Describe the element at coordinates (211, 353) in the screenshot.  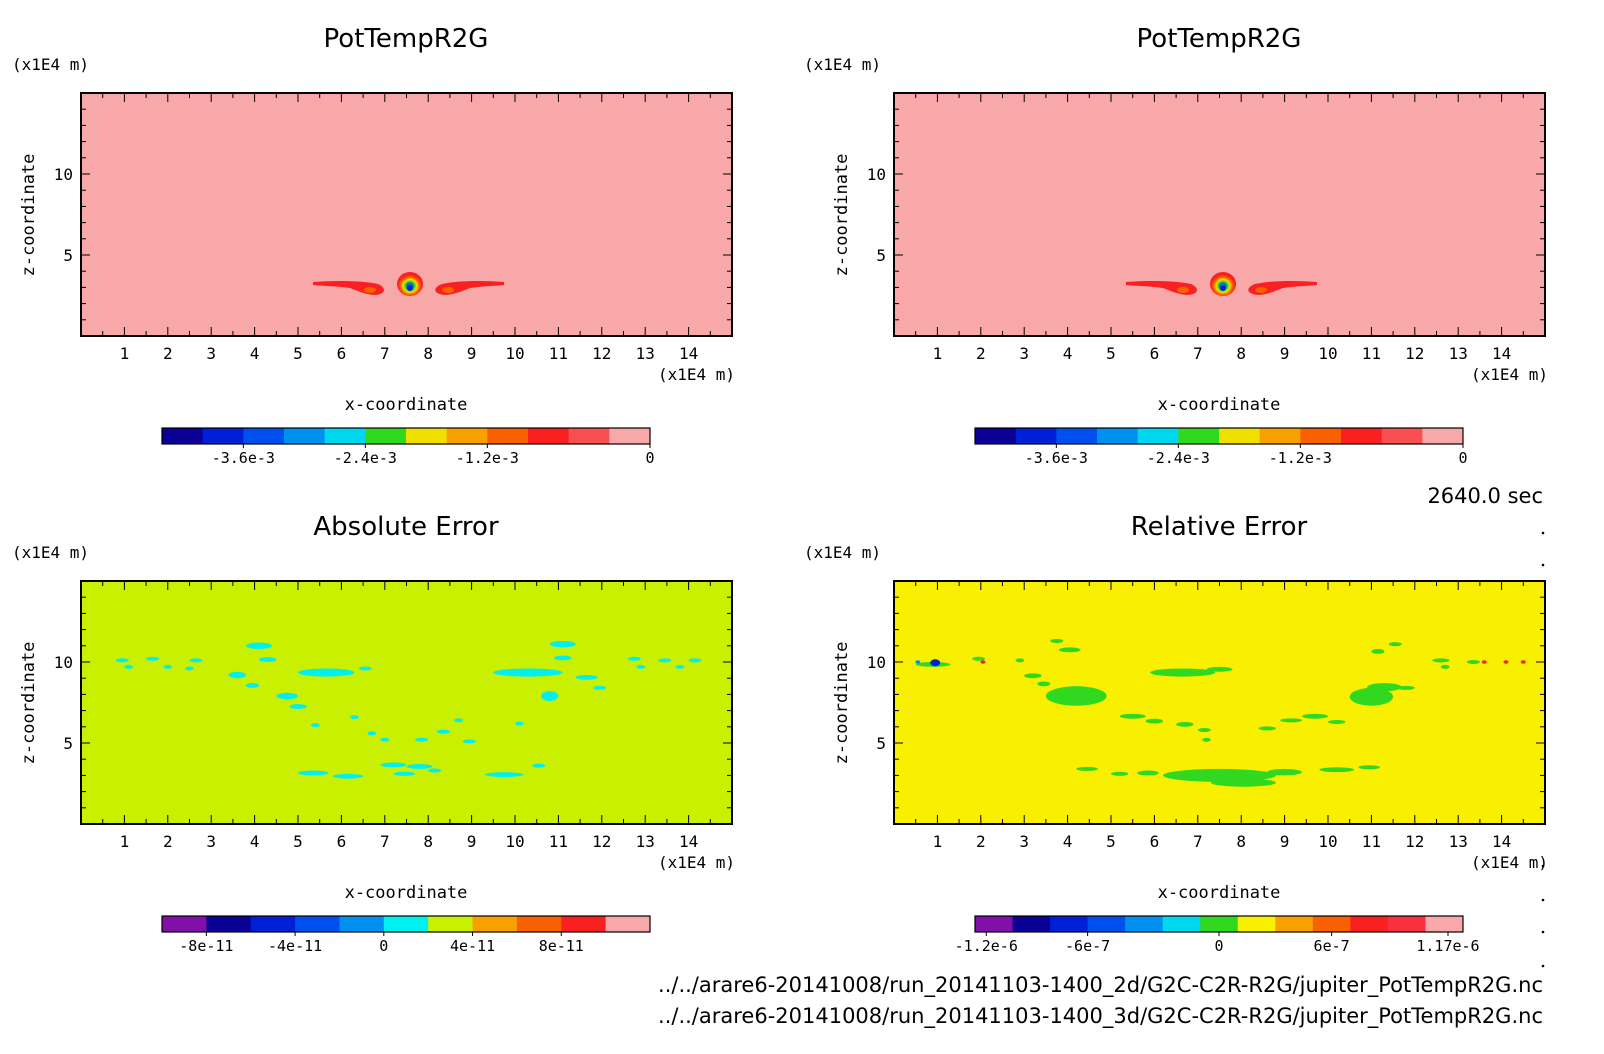
I see `x-tick-label: 3` at that location.